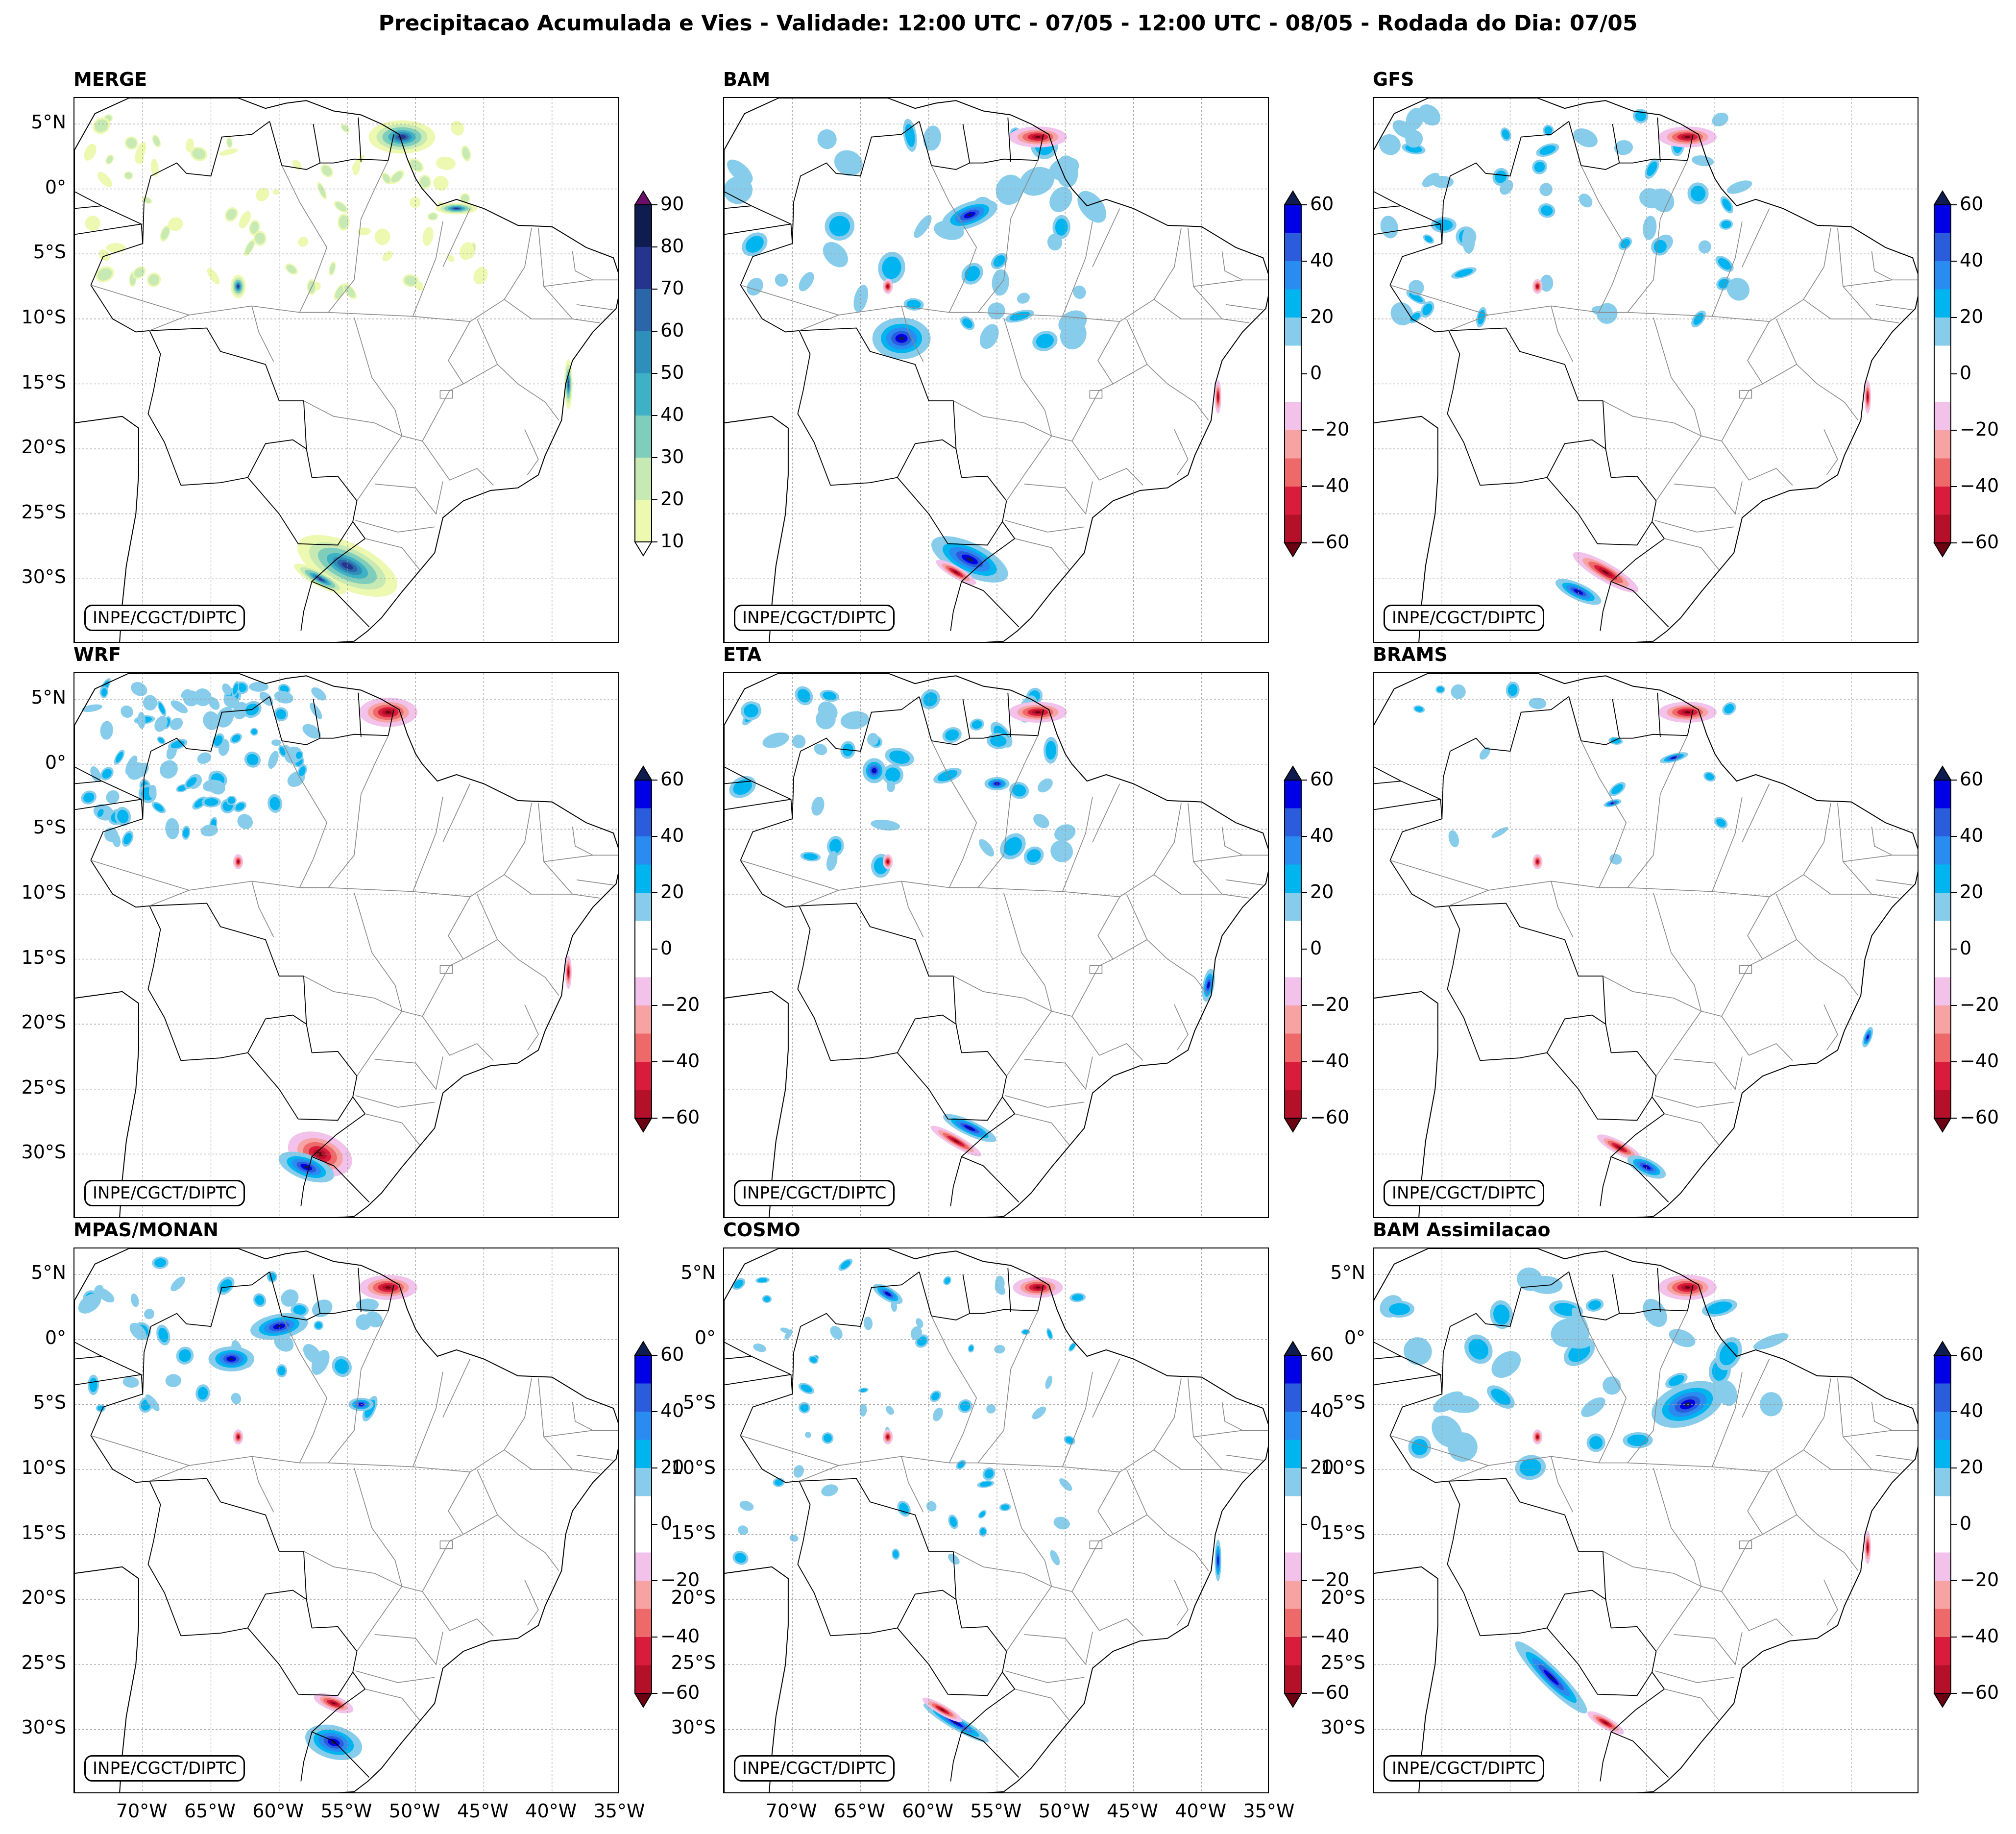  I want to click on colorbar-tick-label: 30, so click(672, 456).